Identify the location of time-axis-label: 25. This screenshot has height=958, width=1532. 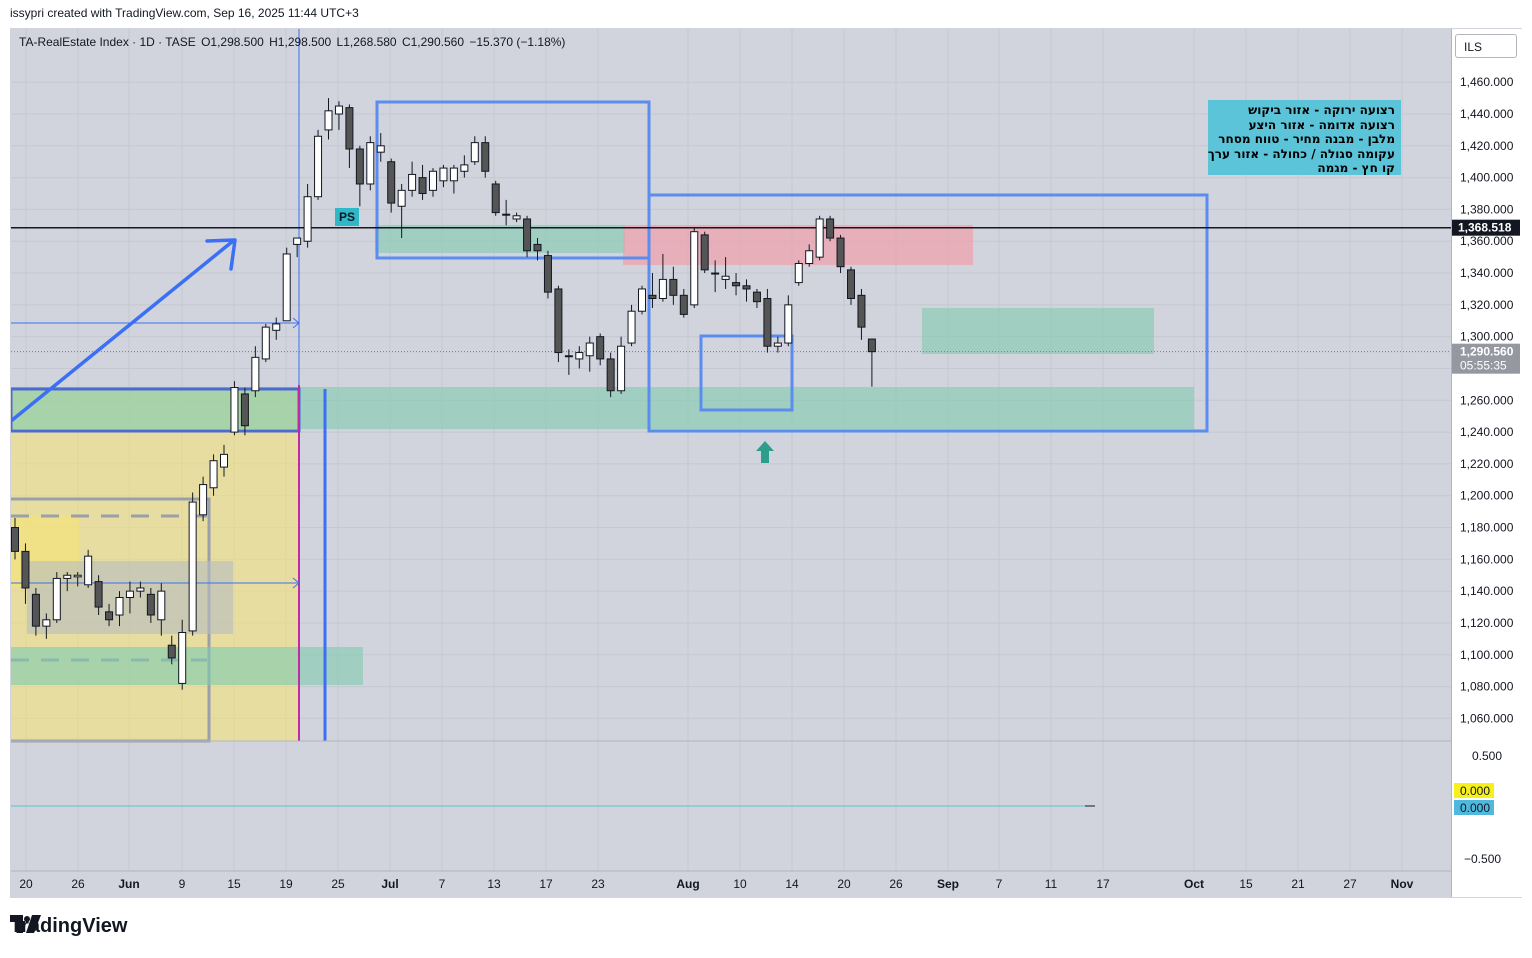
(338, 884).